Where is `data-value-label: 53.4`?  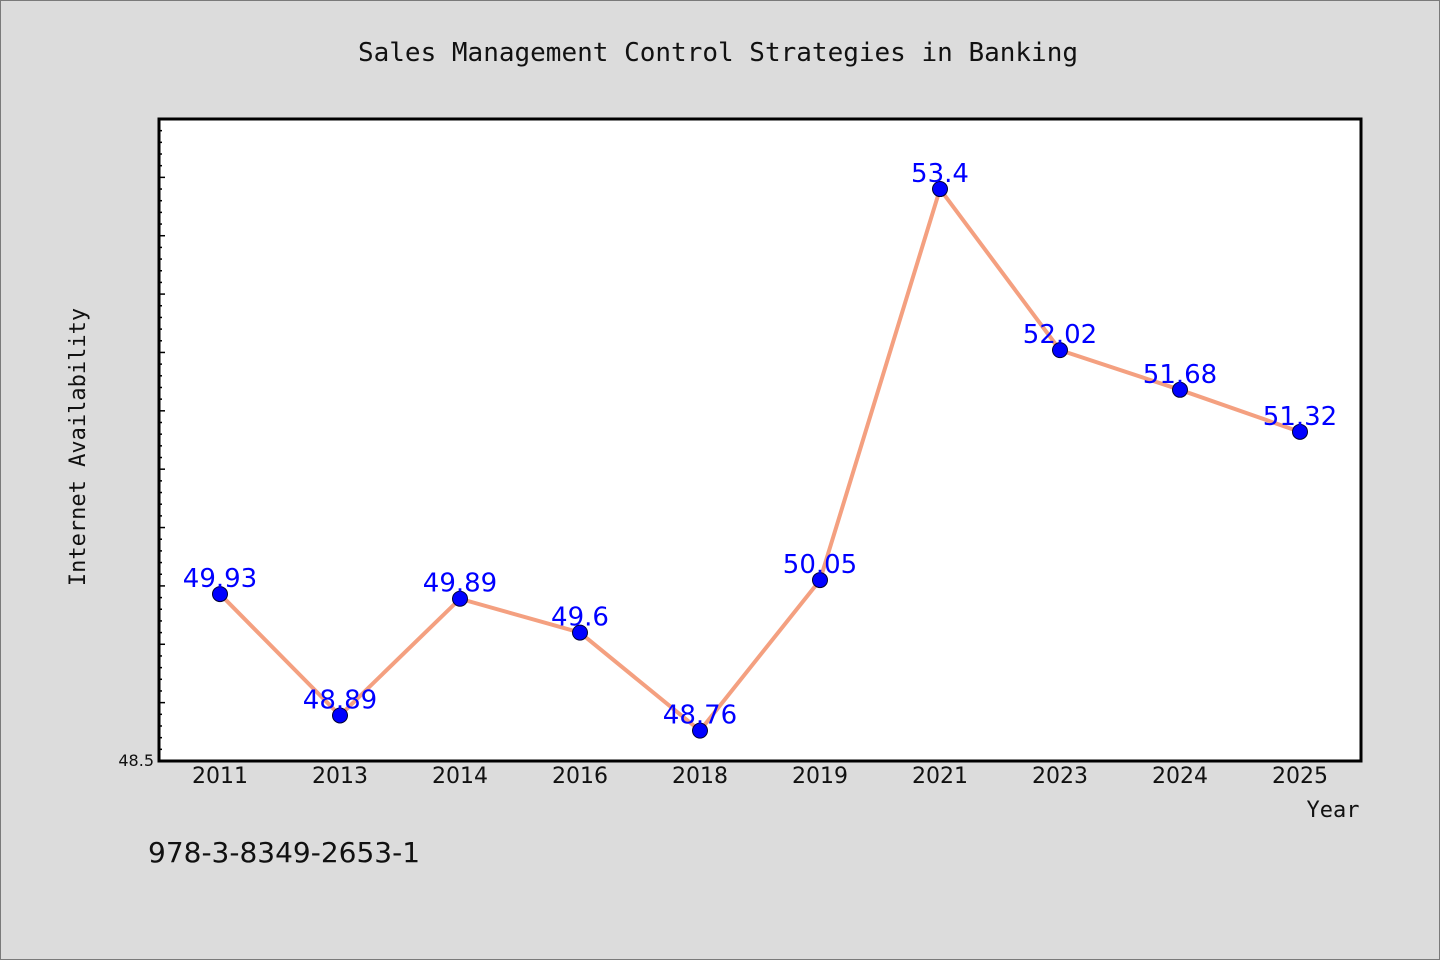 data-value-label: 53.4 is located at coordinates (940, 174).